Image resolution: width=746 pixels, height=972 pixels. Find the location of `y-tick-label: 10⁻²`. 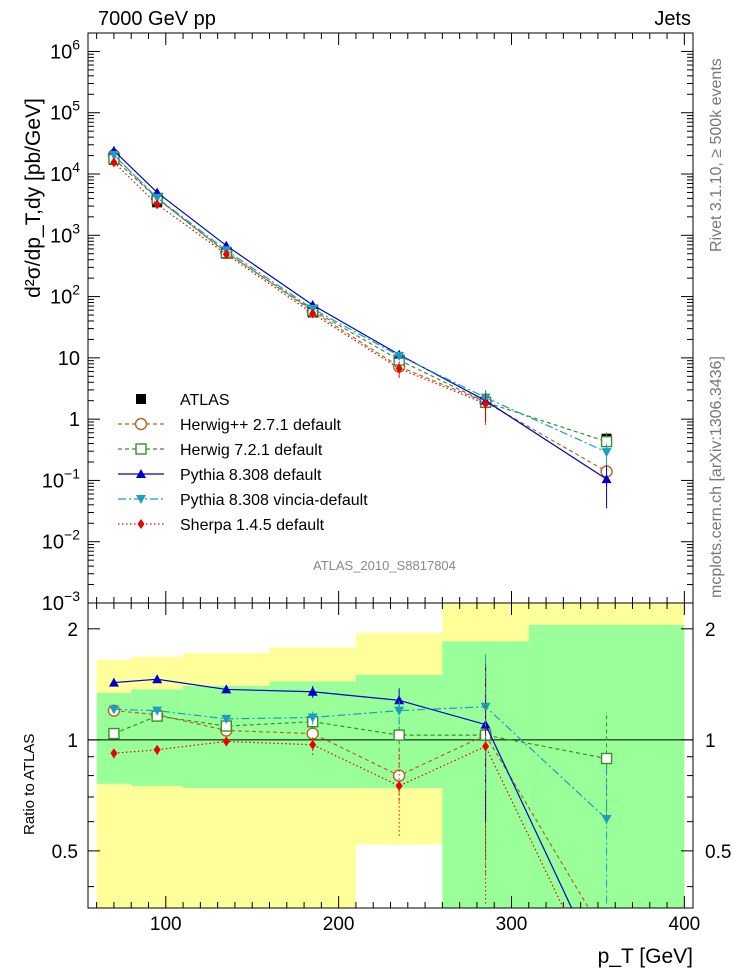

y-tick-label: 10⁻² is located at coordinates (61, 540).